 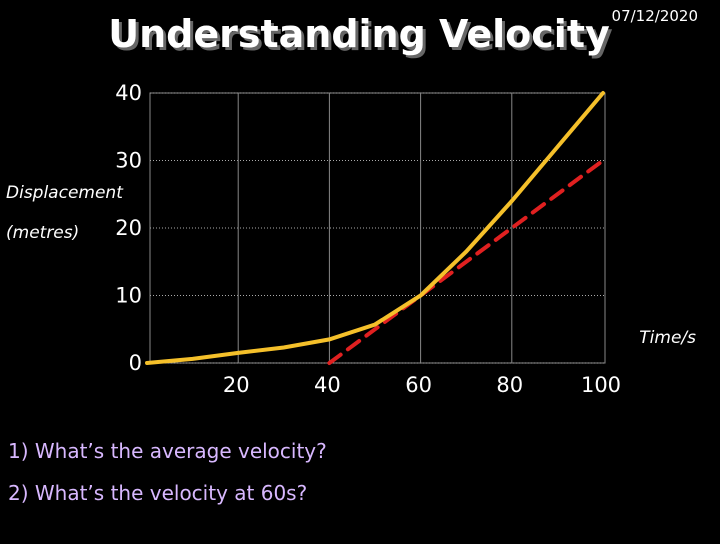 What do you see at coordinates (466, 261) in the screenshot?
I see `data-line` at bounding box center [466, 261].